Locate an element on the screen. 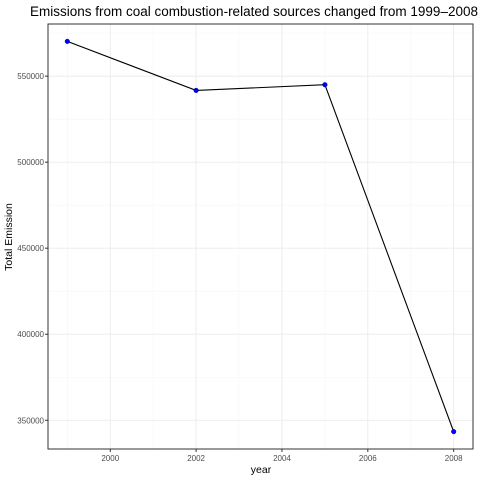 The width and height of the screenshot is (480, 480). x-axis-title: year is located at coordinates (261, 470).